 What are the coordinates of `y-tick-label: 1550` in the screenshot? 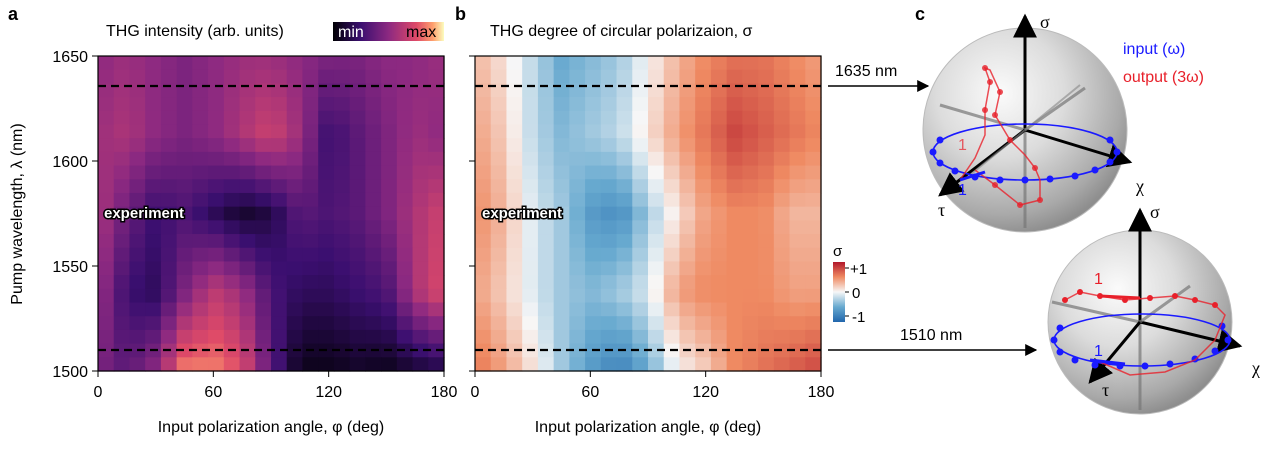 It's located at (70, 267).